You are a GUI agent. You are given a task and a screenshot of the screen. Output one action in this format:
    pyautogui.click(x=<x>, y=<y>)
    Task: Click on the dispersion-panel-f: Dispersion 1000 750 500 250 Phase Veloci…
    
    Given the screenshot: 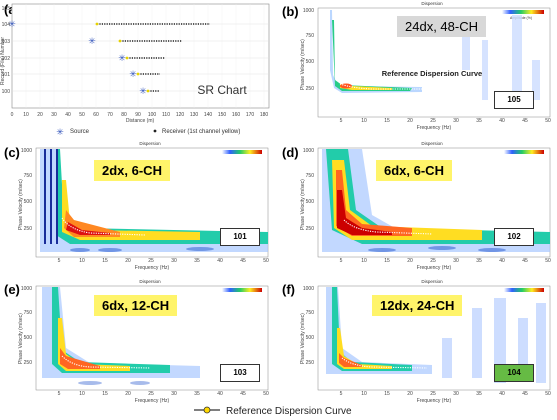 What is the action you would take?
    pyautogui.click(x=425, y=341)
    